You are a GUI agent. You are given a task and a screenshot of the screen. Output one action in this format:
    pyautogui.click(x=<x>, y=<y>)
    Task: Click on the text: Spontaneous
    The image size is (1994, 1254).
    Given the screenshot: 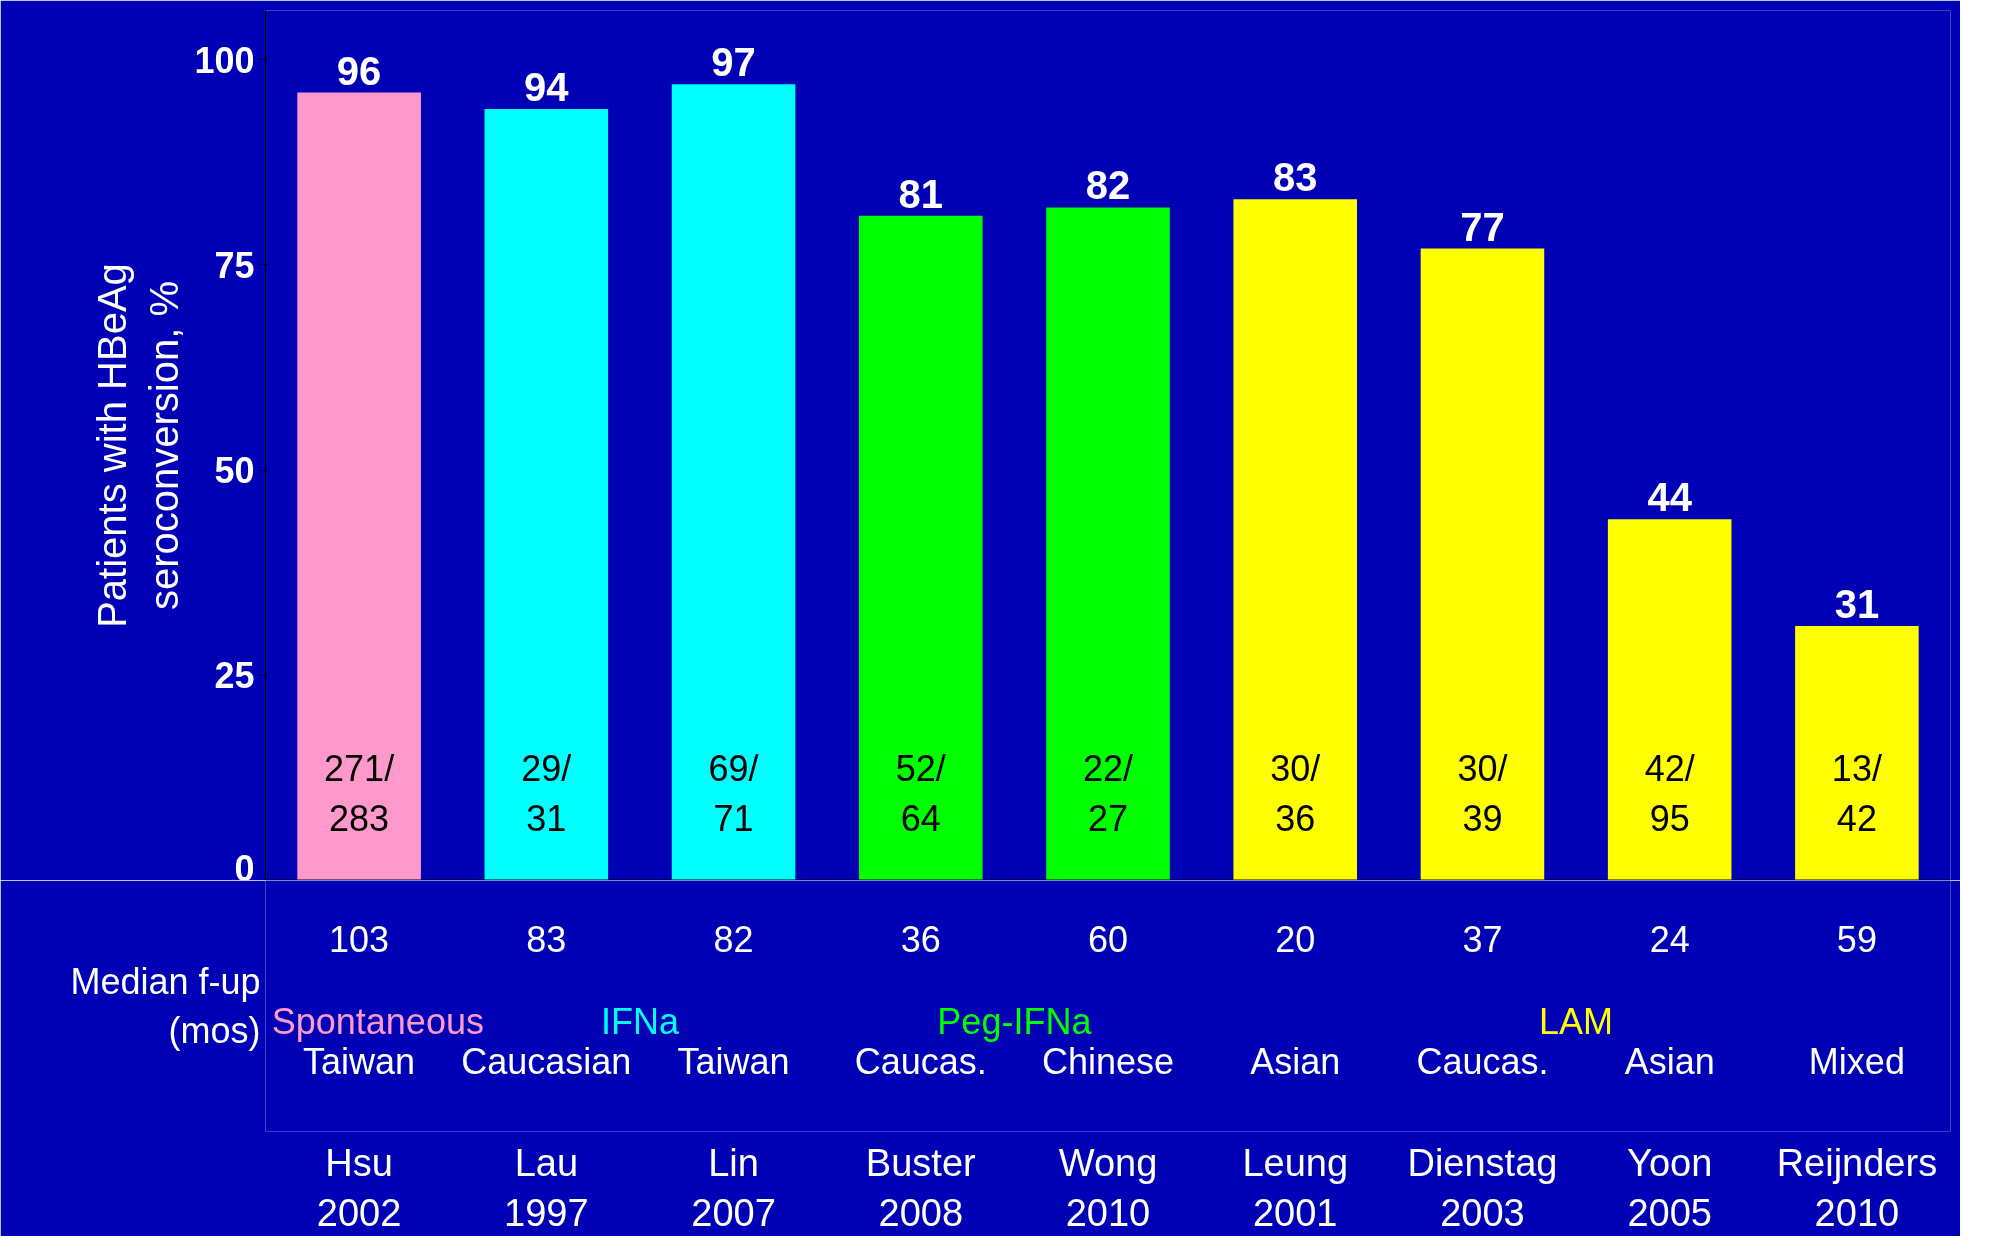 What is the action you would take?
    pyautogui.click(x=377, y=1021)
    